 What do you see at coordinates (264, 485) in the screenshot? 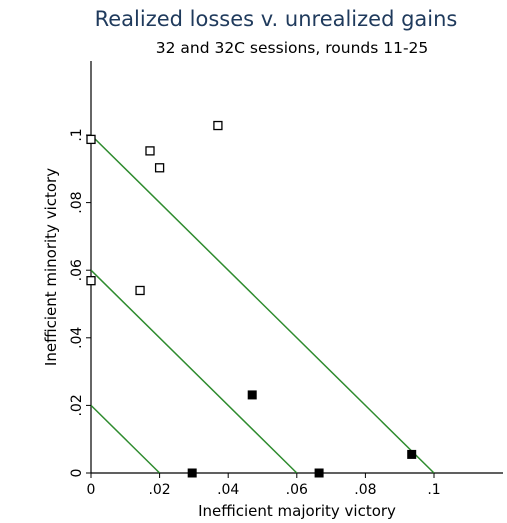
I see `x-axis-ticks: 0 .02 .04 .06 .08 .1` at bounding box center [264, 485].